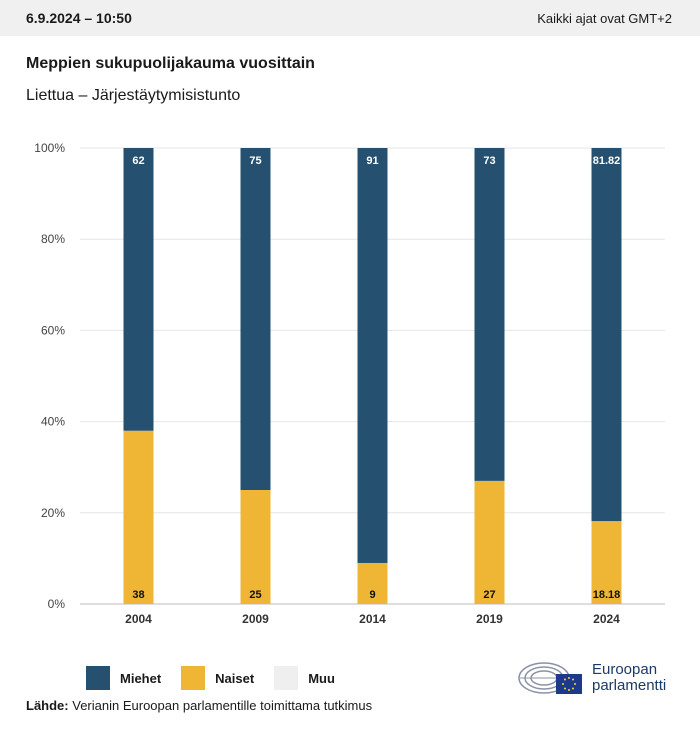 The width and height of the screenshot is (700, 731). Describe the element at coordinates (550, 678) in the screenshot. I see `parliament-hemicycle-icon` at that location.